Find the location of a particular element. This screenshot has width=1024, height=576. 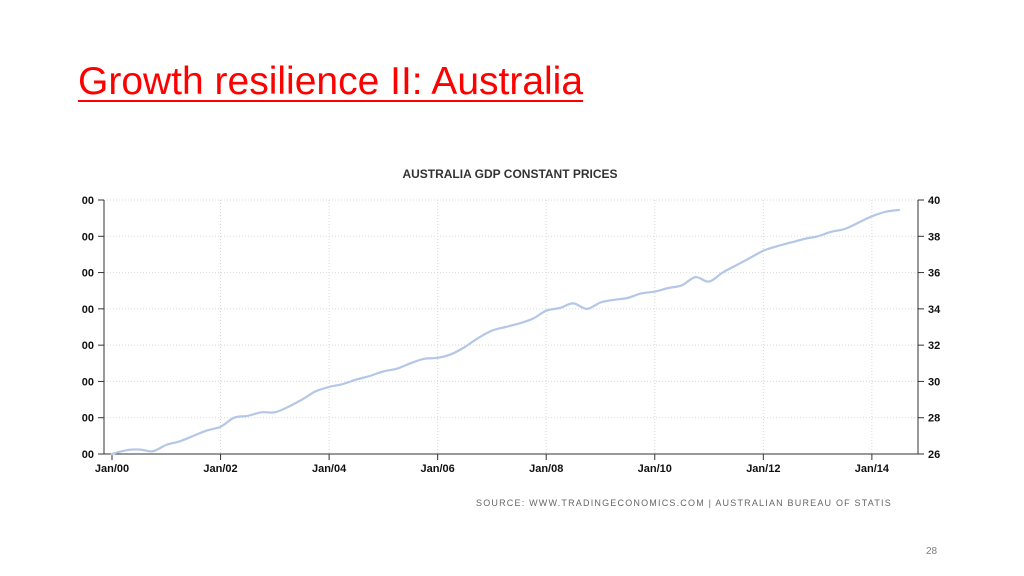

slide-title: Growth resilience II: Australia is located at coordinates (331, 81).